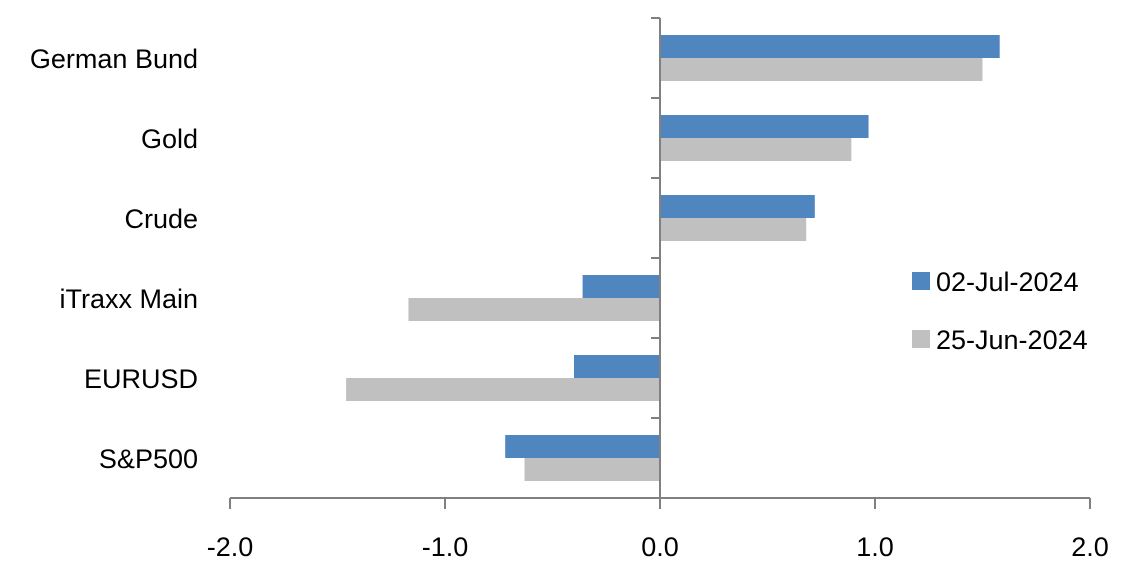  I want to click on category-label: Crude, so click(161, 219).